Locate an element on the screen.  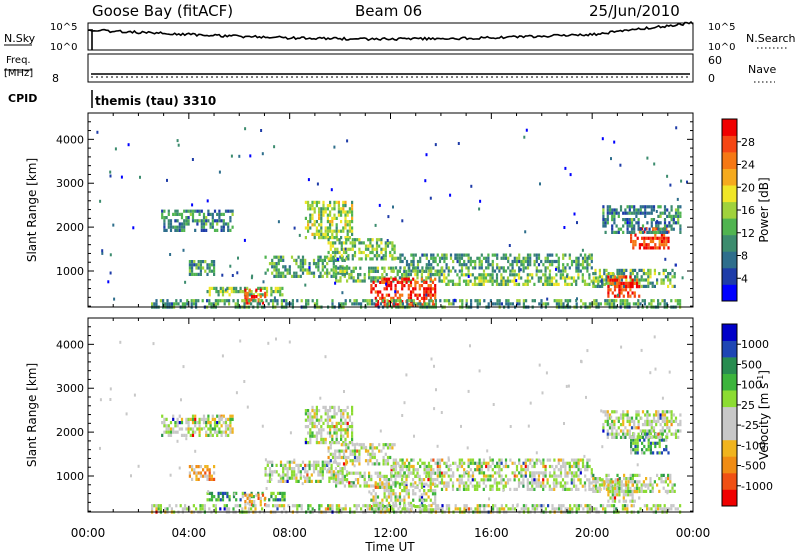
colorbar-tick-label: 4 is located at coordinates (744, 278).